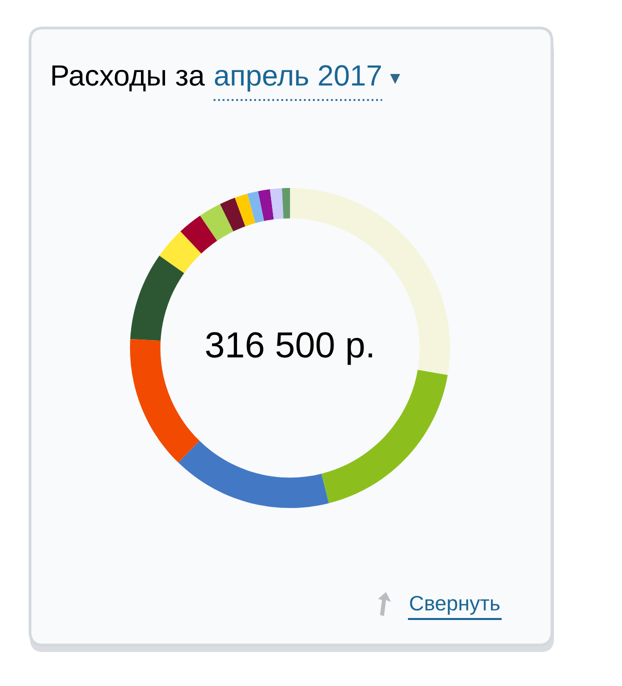 Image resolution: width=622 pixels, height=686 pixels. I want to click on text: Свернуть, so click(455, 605).